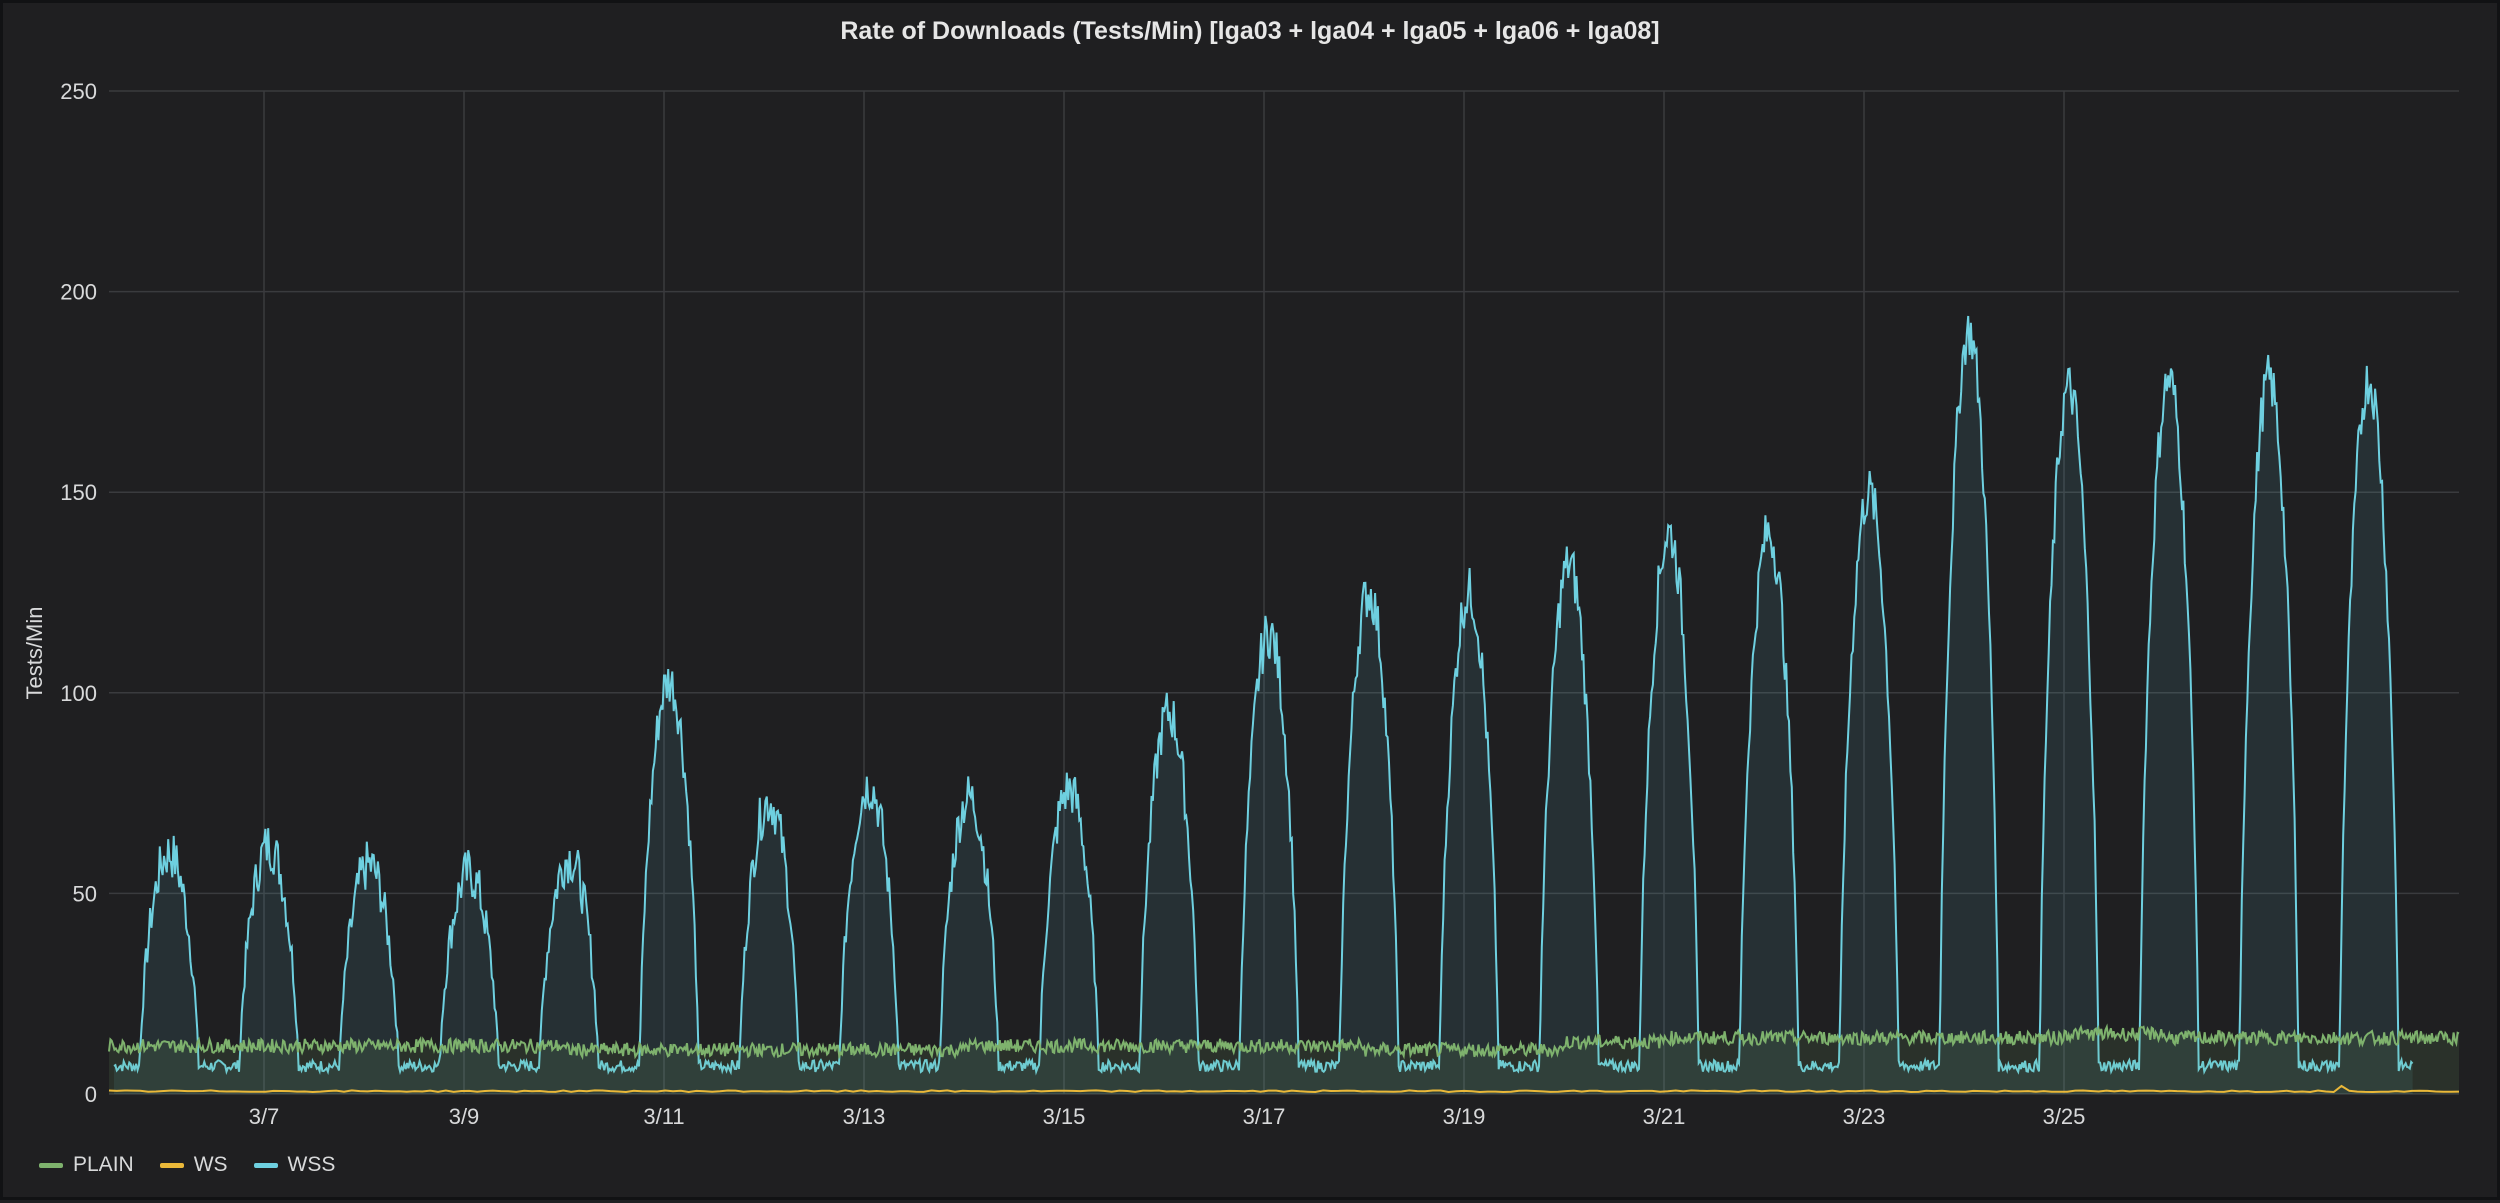 The image size is (2500, 1203). I want to click on x-tick-label: 3/7, so click(264, 1116).